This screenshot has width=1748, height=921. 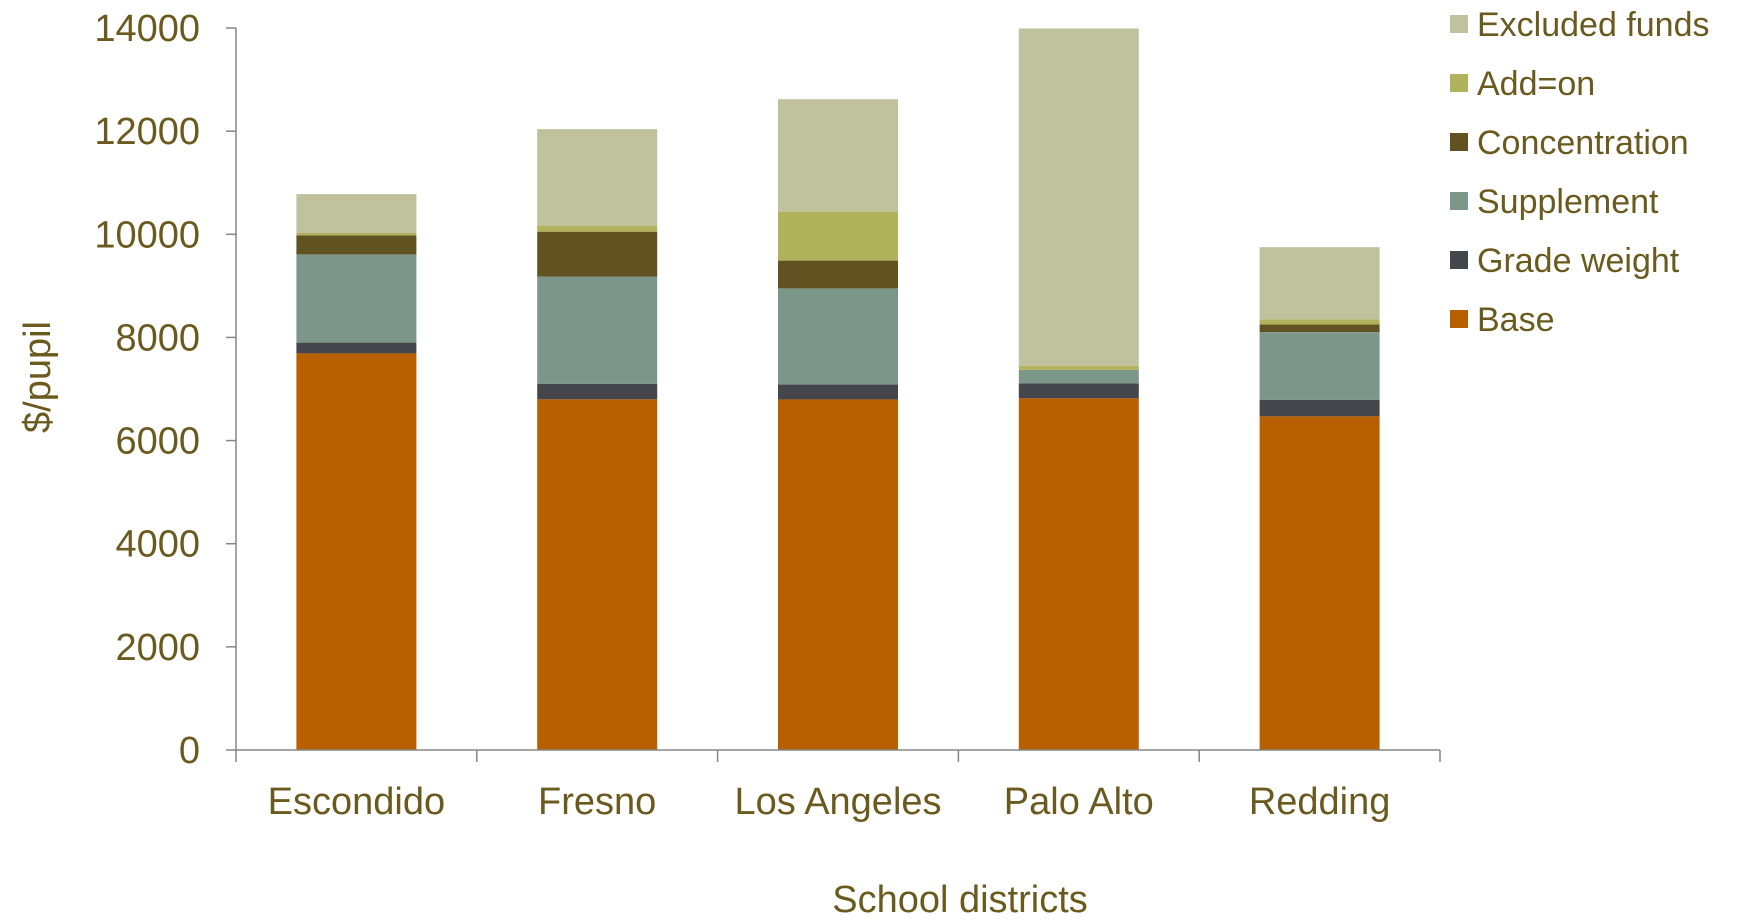 I want to click on y-tick-label: 6000, so click(x=157, y=442).